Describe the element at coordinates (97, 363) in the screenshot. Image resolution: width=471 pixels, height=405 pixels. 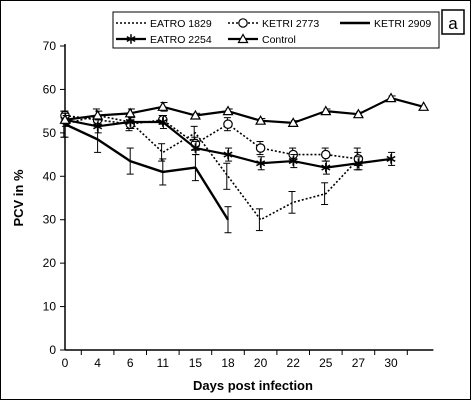
I see `x-tick-label: 4` at that location.